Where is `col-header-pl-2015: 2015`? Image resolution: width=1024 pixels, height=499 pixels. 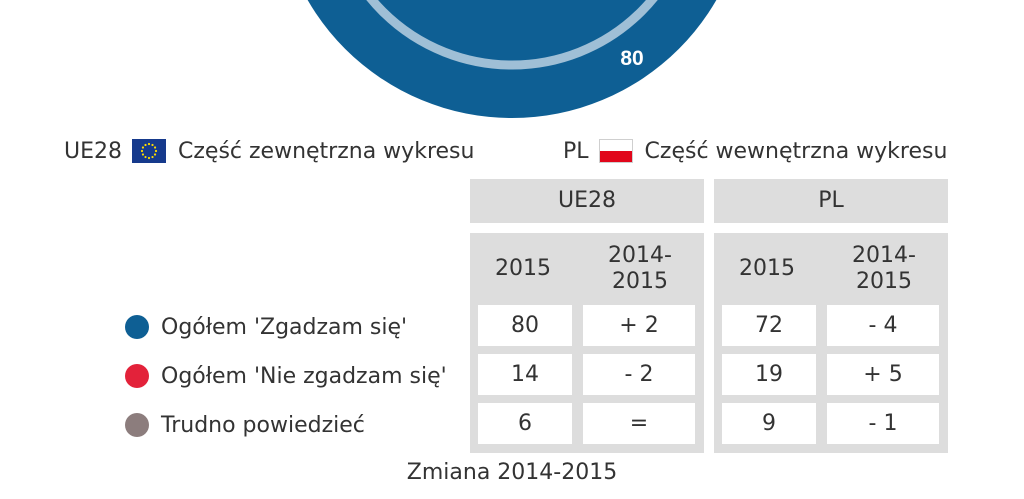
col-header-pl-2015: 2015 is located at coordinates (767, 268).